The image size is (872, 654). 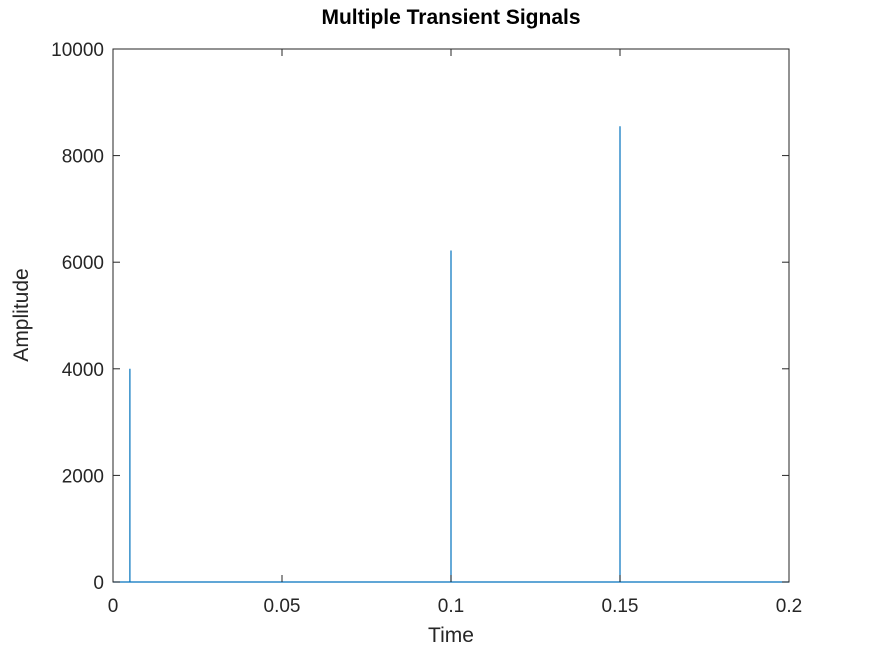 What do you see at coordinates (450, 17) in the screenshot?
I see `chart-title: Multiple Transient Signals` at bounding box center [450, 17].